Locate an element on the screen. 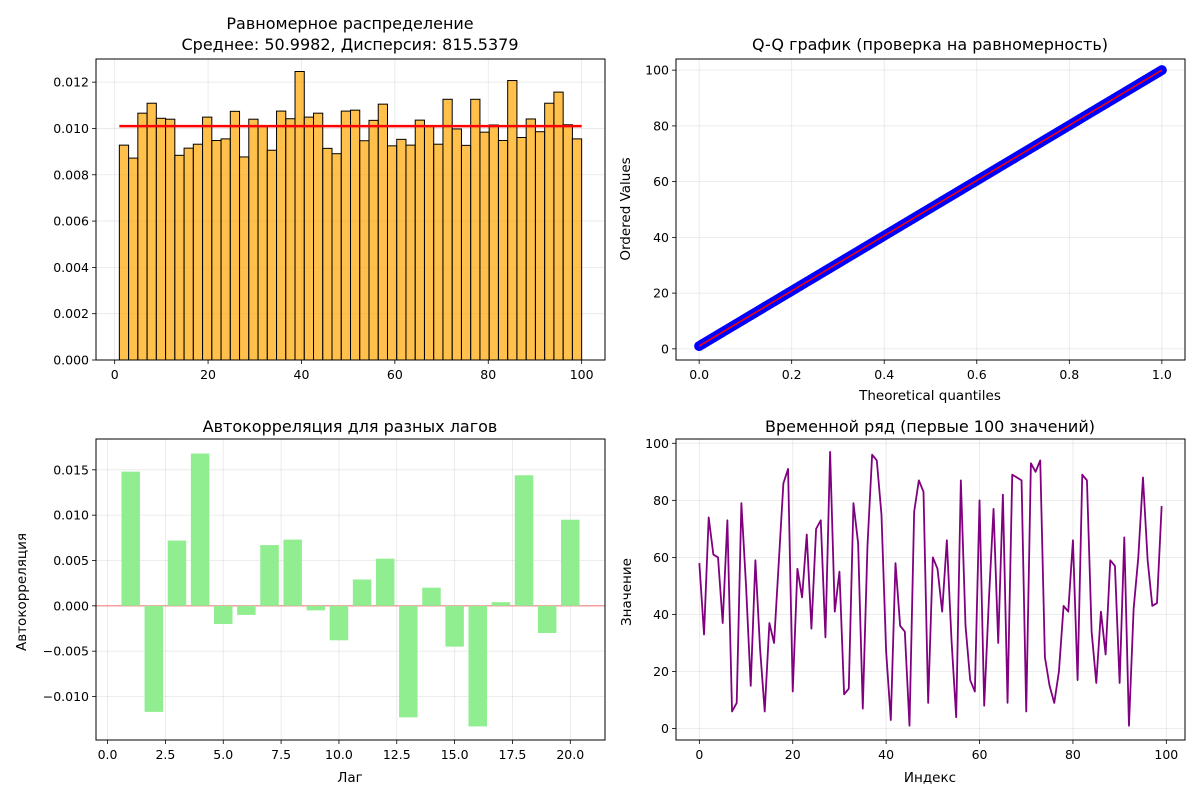  x-tick-label: 0.0 is located at coordinates (699, 374).